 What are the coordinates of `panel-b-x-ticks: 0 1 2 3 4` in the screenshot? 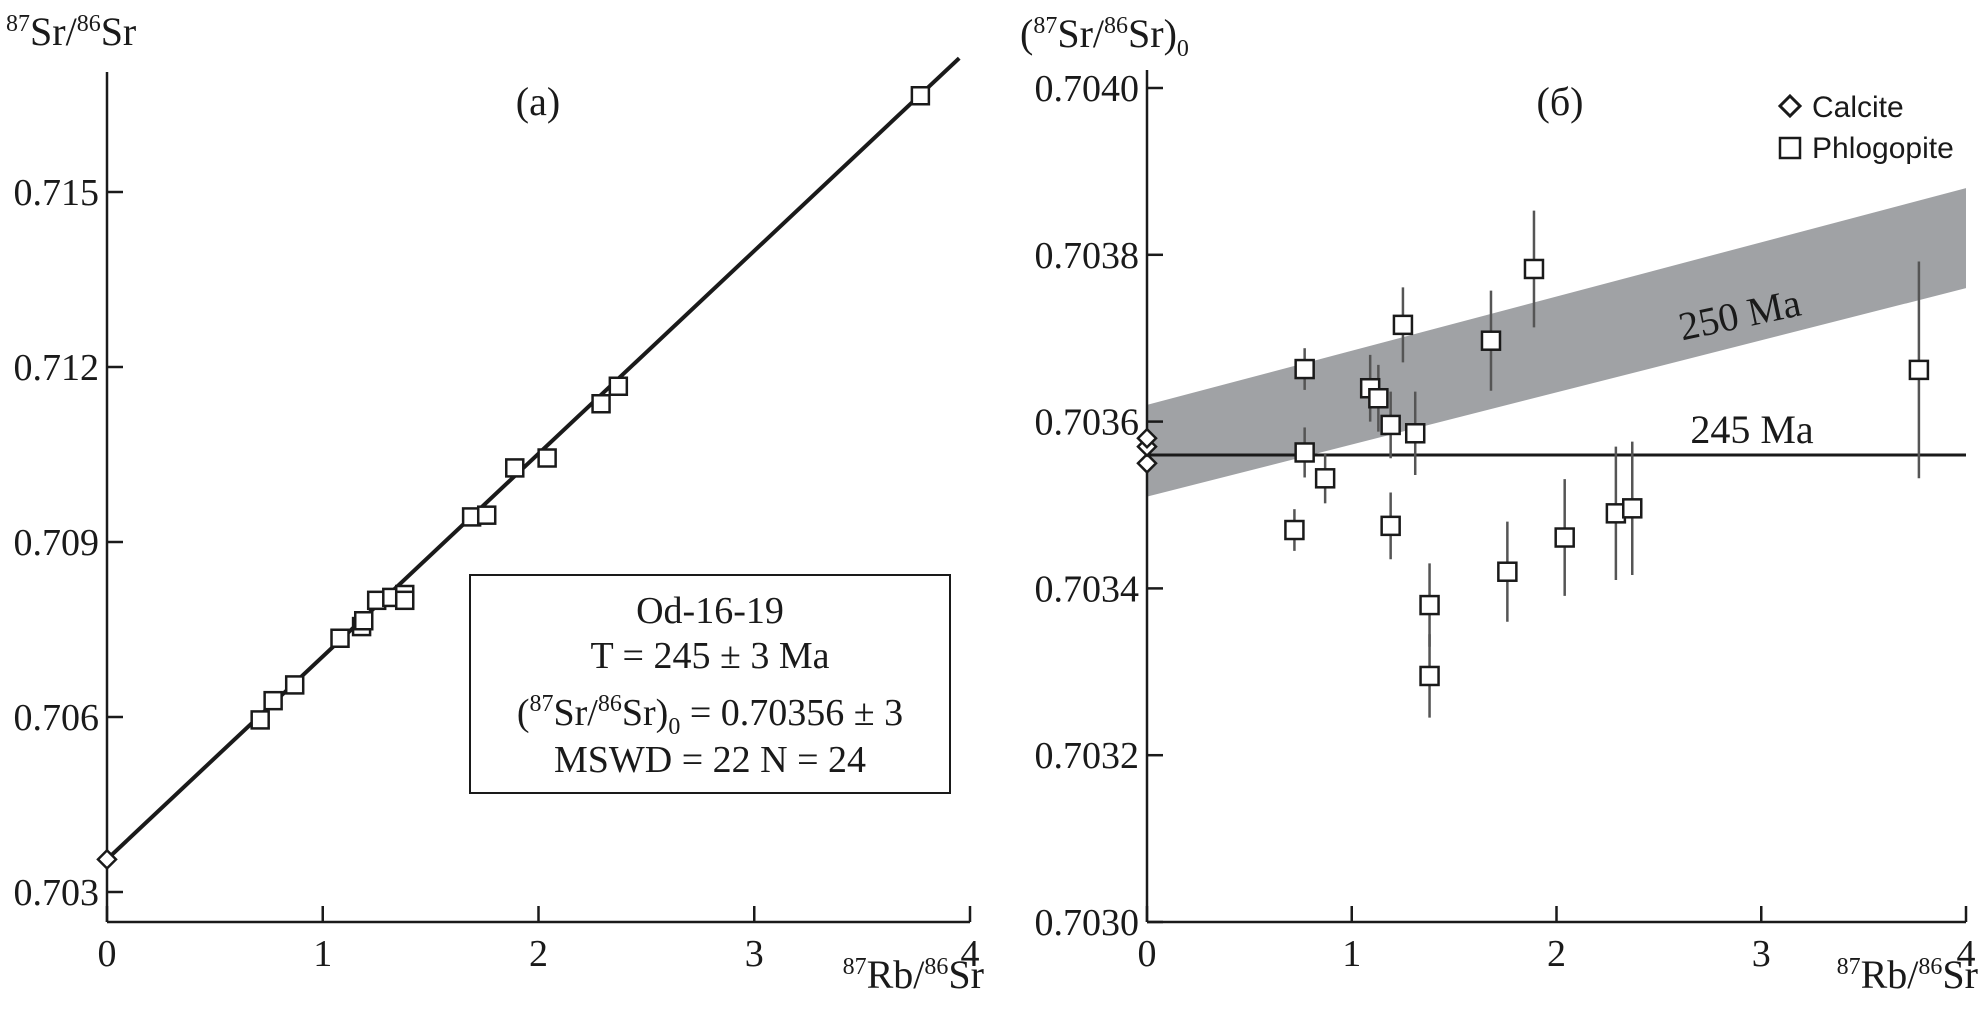 It's located at (1557, 940).